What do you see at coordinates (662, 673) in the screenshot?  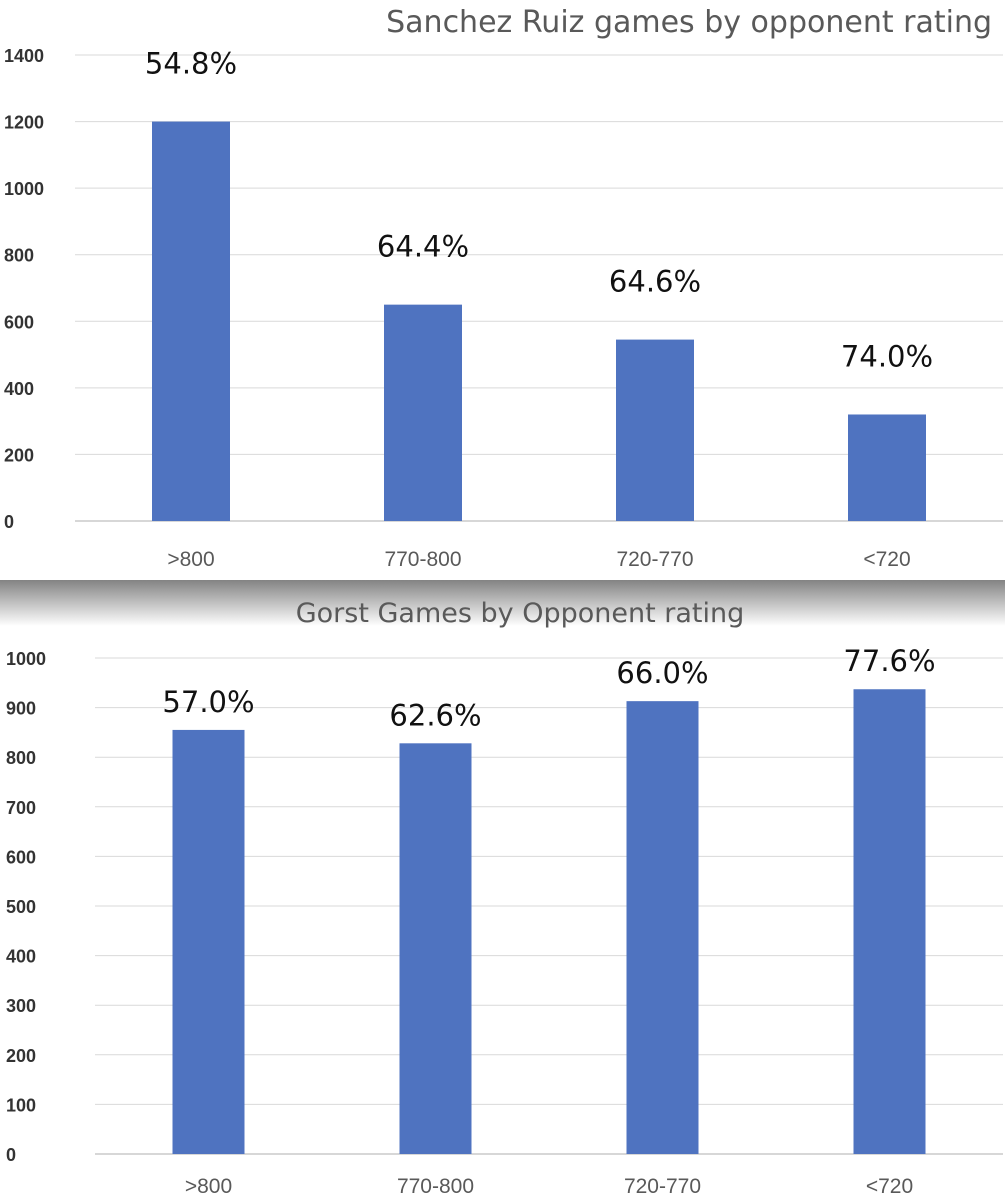 I see `data-label: 66.0%` at bounding box center [662, 673].